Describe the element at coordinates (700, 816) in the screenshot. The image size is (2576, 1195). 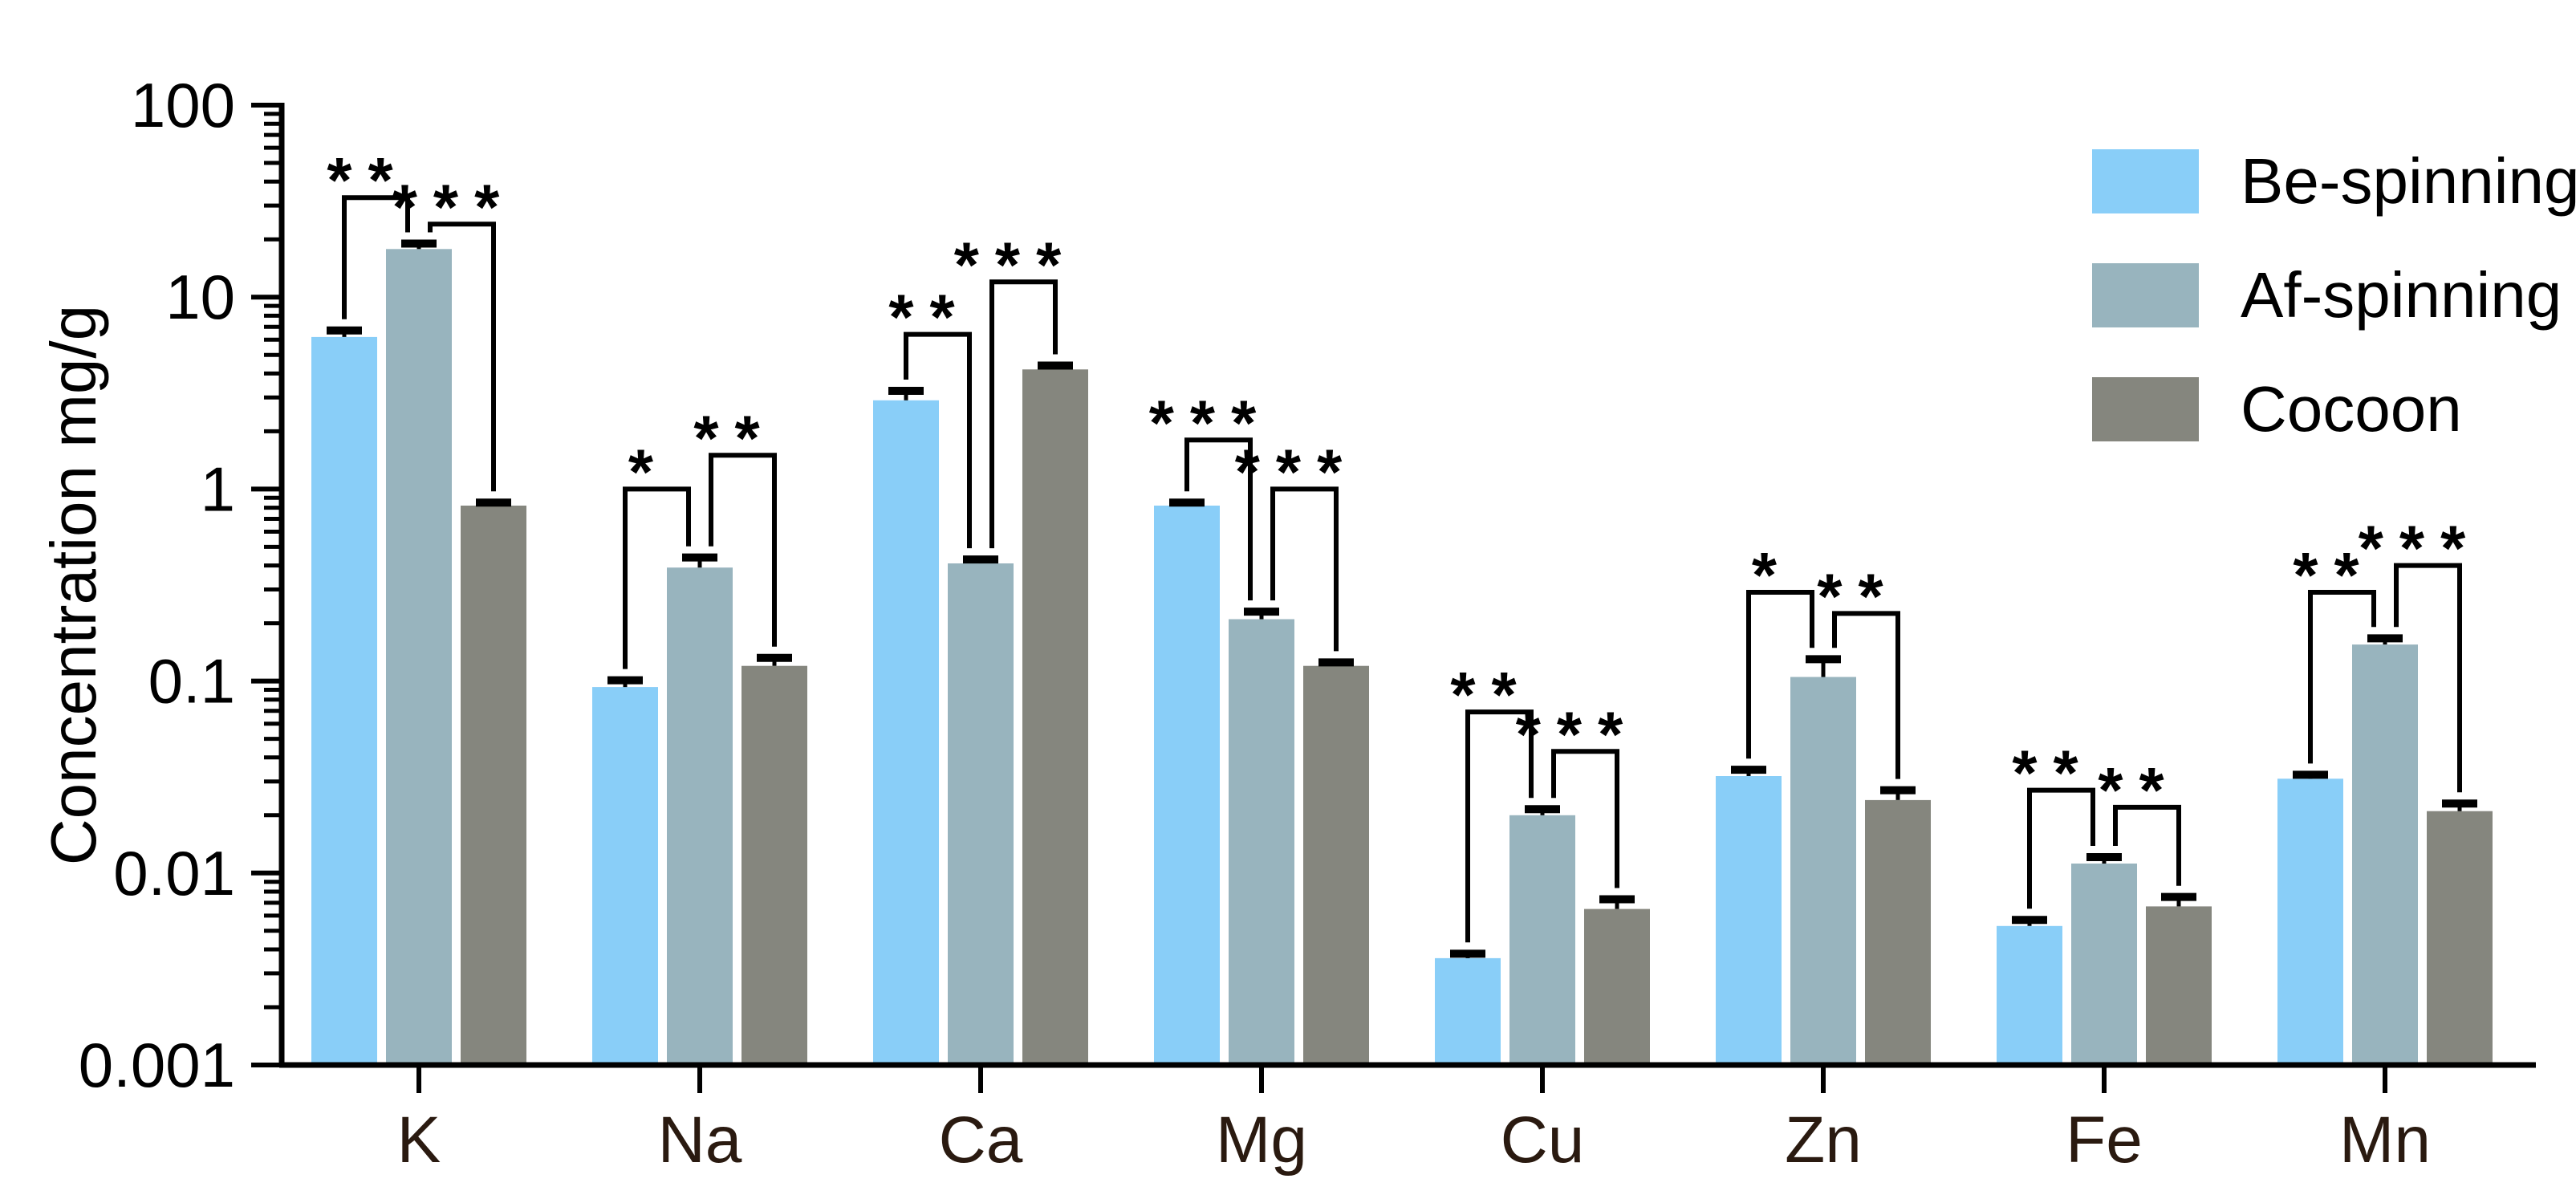
I see `bar-Na-Af-spinning` at that location.